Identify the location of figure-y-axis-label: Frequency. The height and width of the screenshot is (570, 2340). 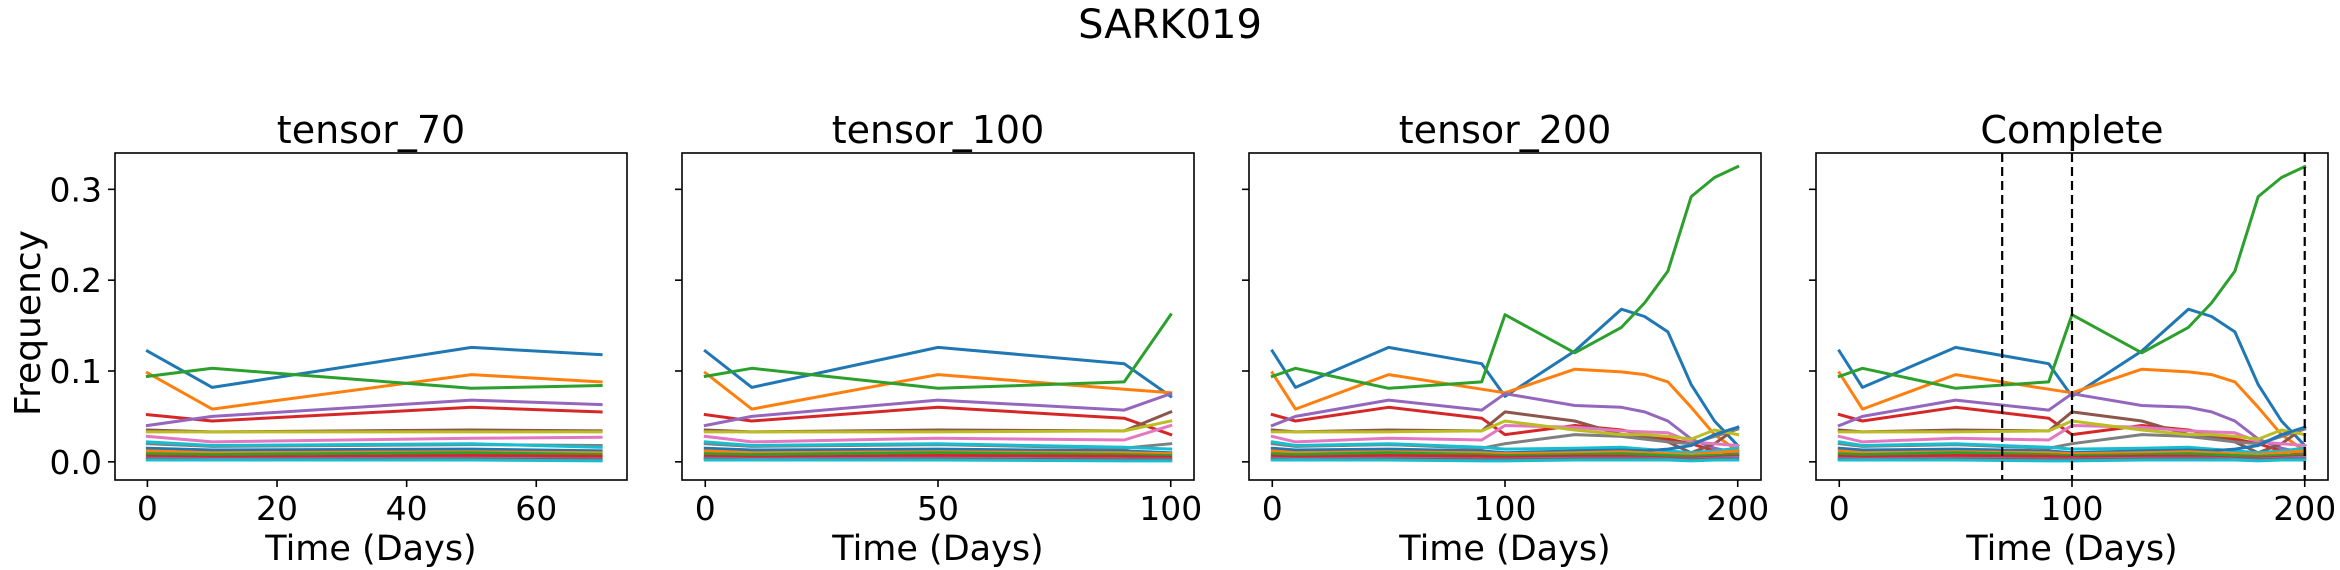
(28, 323).